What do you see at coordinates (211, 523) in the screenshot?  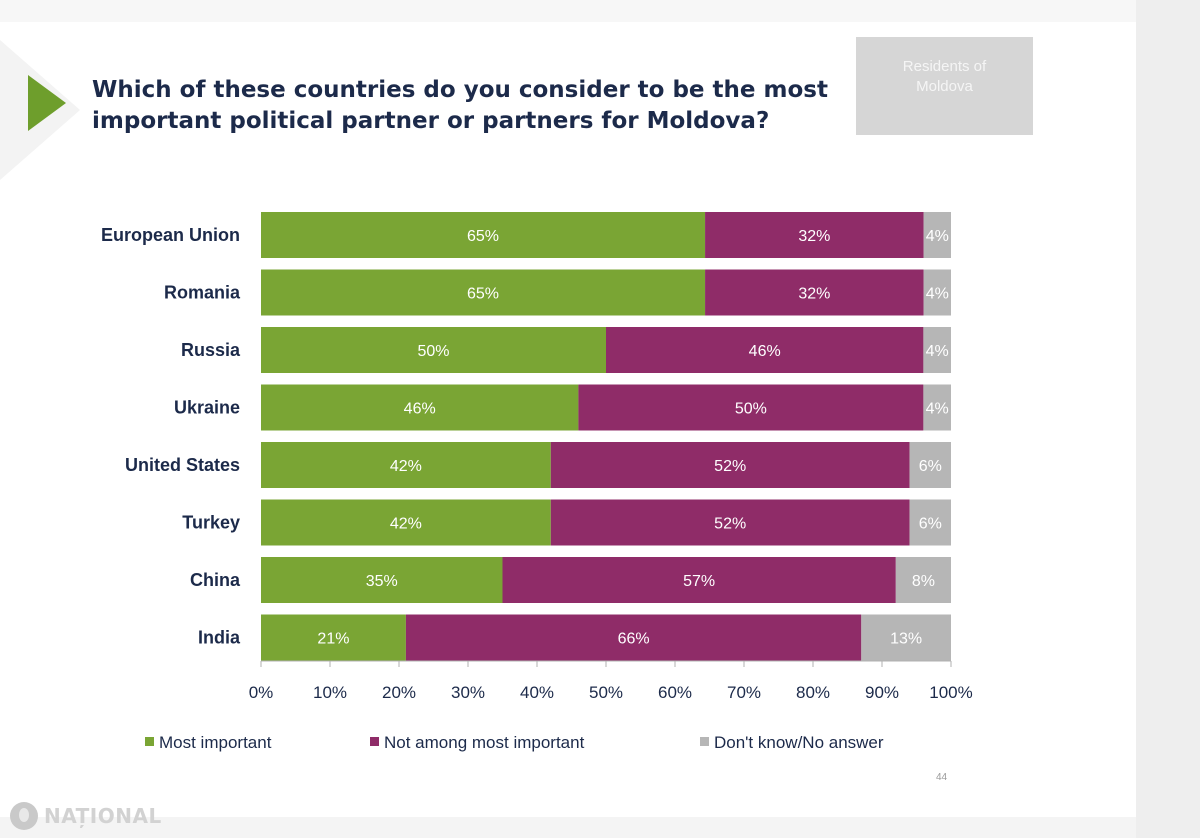 I see `category-label: Turkey` at bounding box center [211, 523].